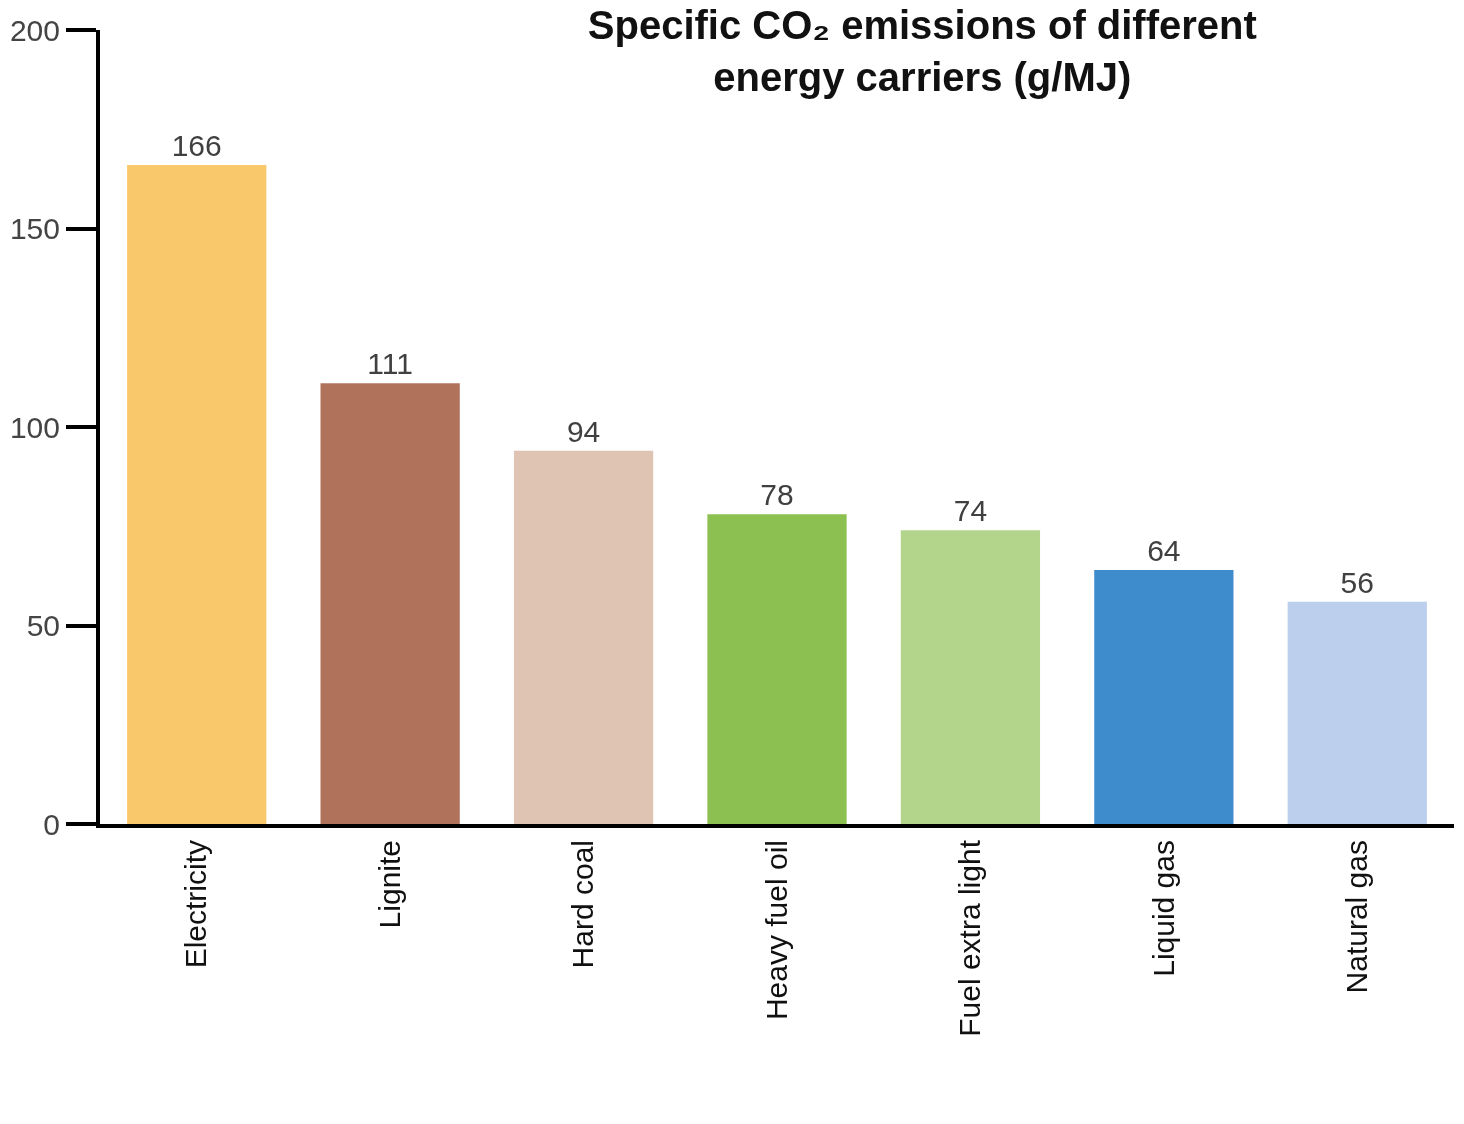 The width and height of the screenshot is (1464, 1124). What do you see at coordinates (34, 427) in the screenshot?
I see `y-tick-label: 100` at bounding box center [34, 427].